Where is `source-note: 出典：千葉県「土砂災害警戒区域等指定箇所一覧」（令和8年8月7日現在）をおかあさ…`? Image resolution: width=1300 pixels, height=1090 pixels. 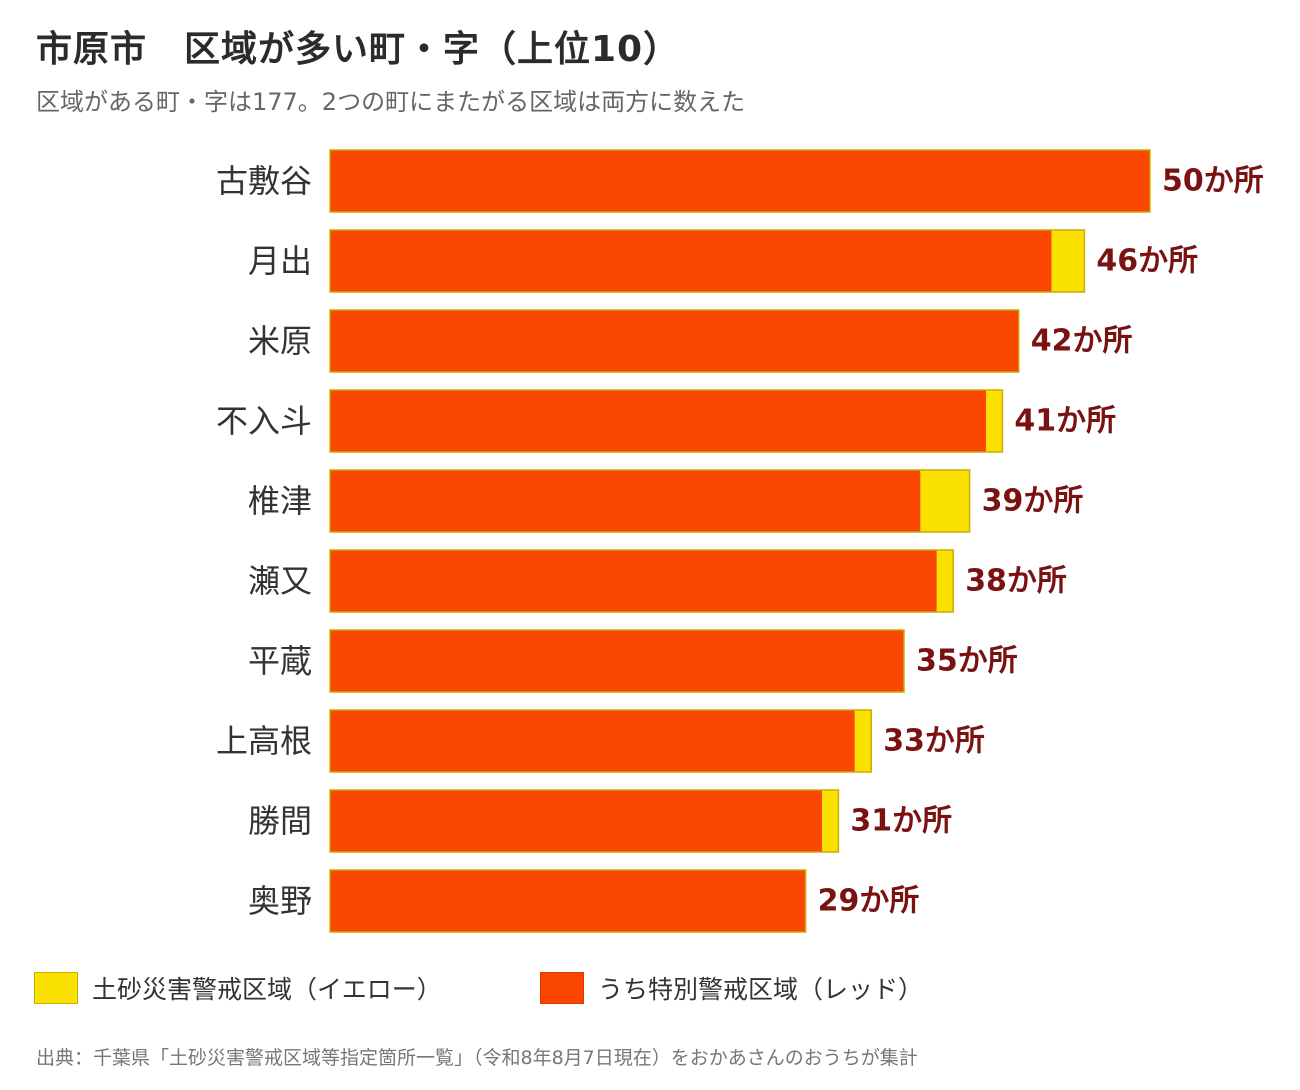 source-note: 出典：千葉県「土砂災害警戒区域等指定箇所一覧」（令和8年8月7日現在）をおかあさ… is located at coordinates (477, 1058).